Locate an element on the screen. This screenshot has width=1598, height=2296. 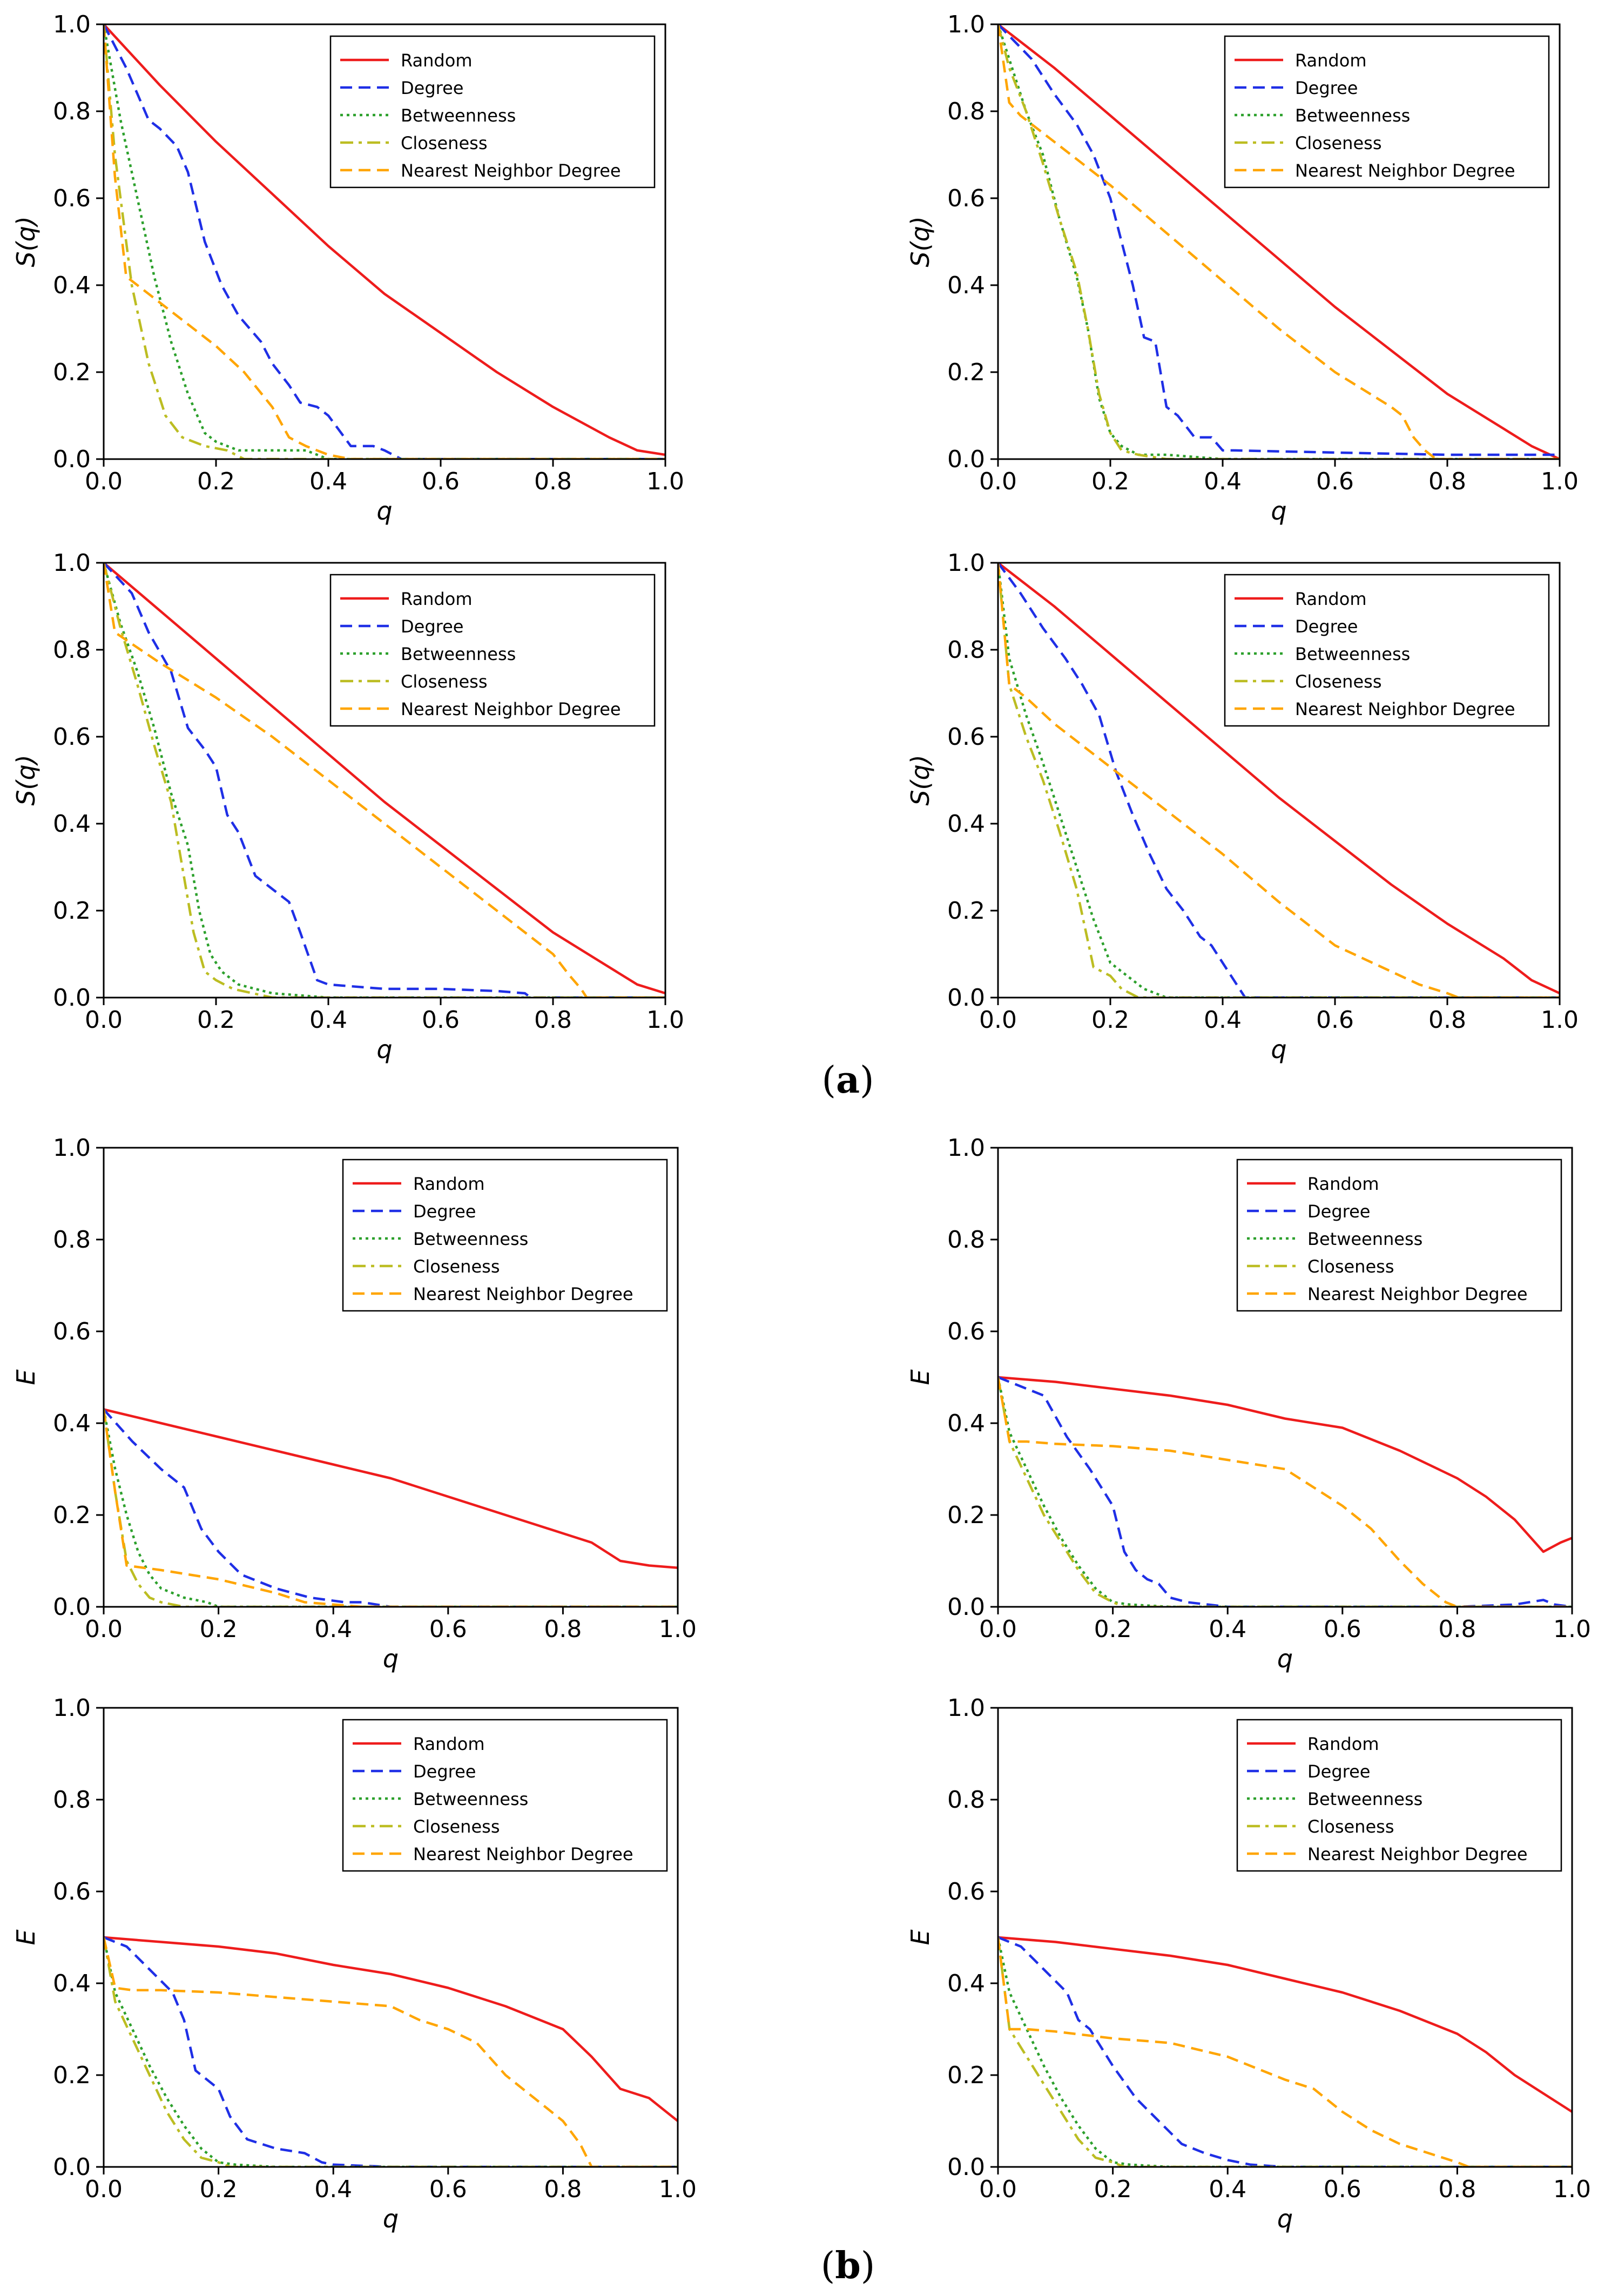
y-axis-label: S(q) is located at coordinates (920, 241).